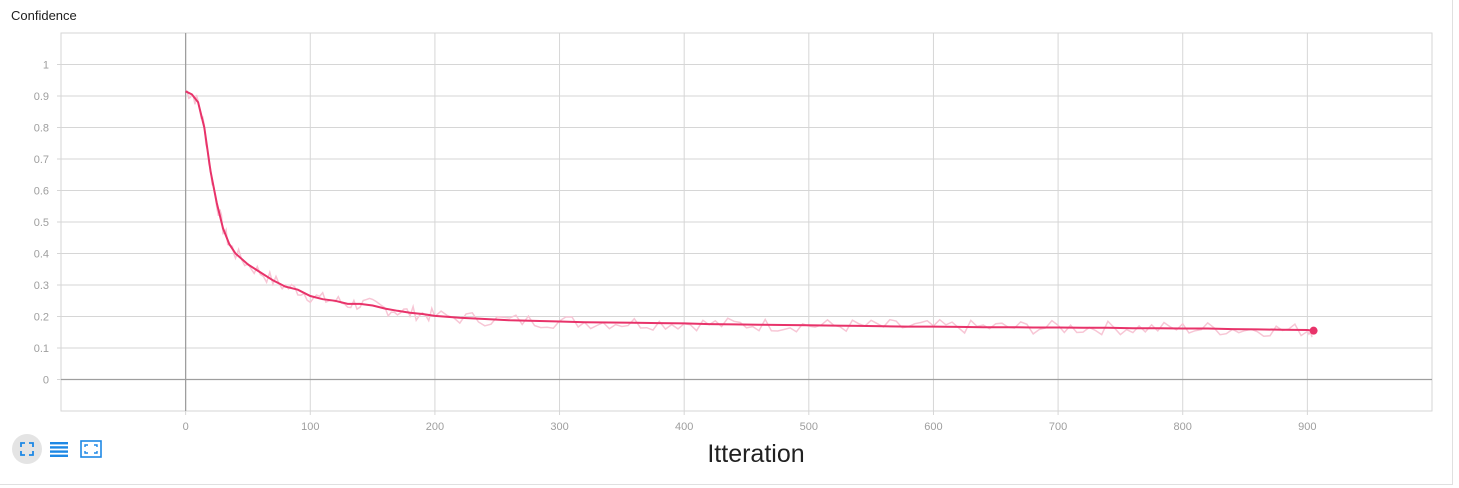 The width and height of the screenshot is (1459, 488). I want to click on y-tick-label: 0.9, so click(41, 97).